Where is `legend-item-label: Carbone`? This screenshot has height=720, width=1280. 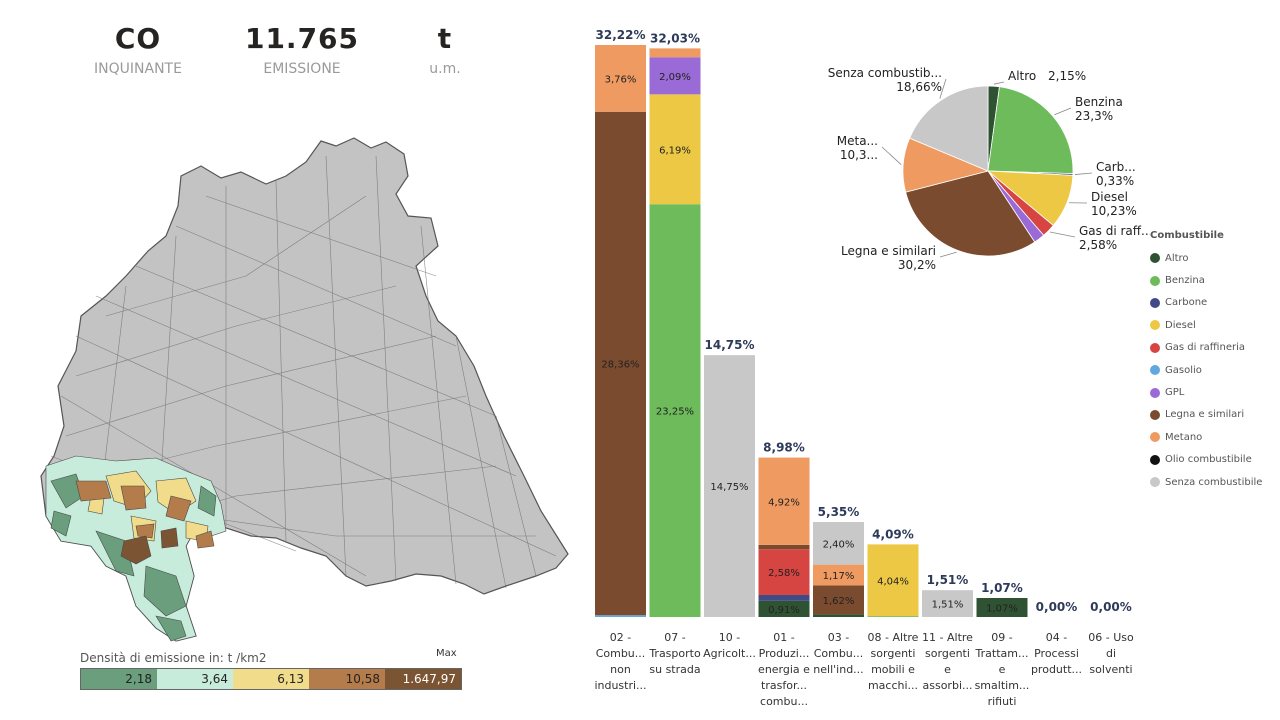
legend-item-label: Carbone is located at coordinates (1186, 303).